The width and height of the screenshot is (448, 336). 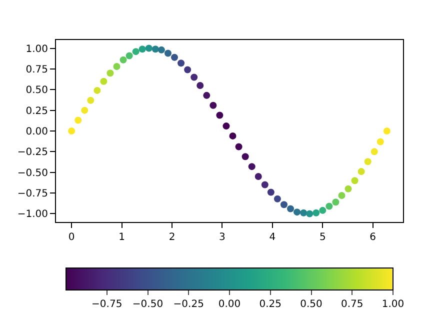 What do you see at coordinates (222, 237) in the screenshot?
I see `x-tick-label: 3` at bounding box center [222, 237].